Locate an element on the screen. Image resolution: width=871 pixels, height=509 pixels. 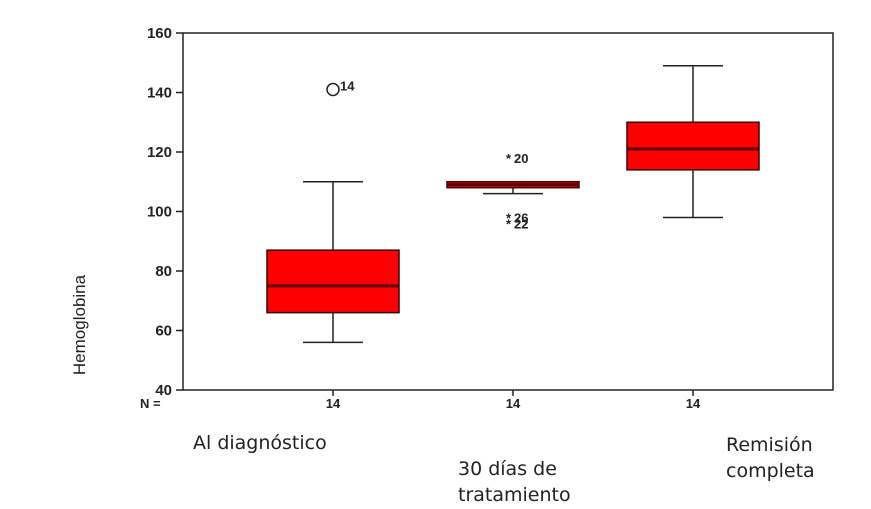
y-tick-label: 140 is located at coordinates (159, 93).